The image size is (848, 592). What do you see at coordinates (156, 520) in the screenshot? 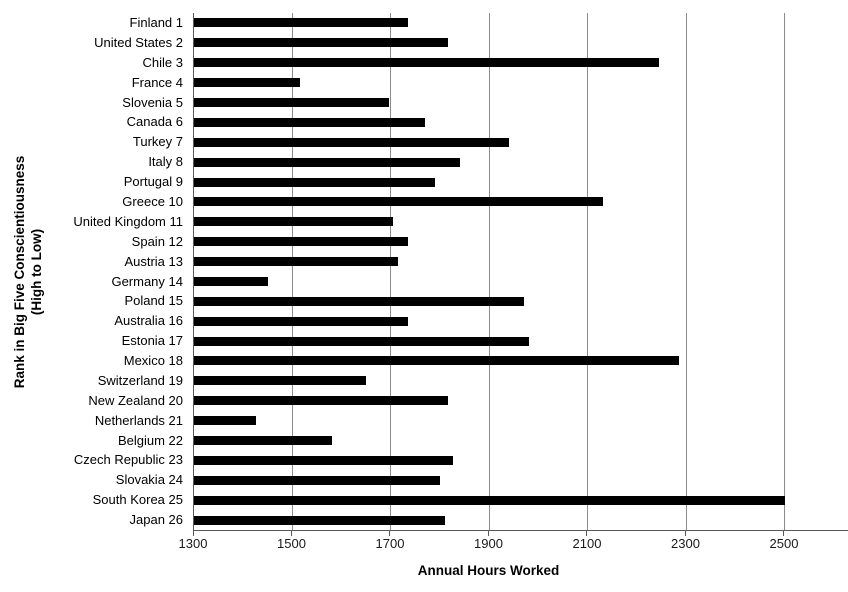
I see `category-label: Japan 26` at bounding box center [156, 520].